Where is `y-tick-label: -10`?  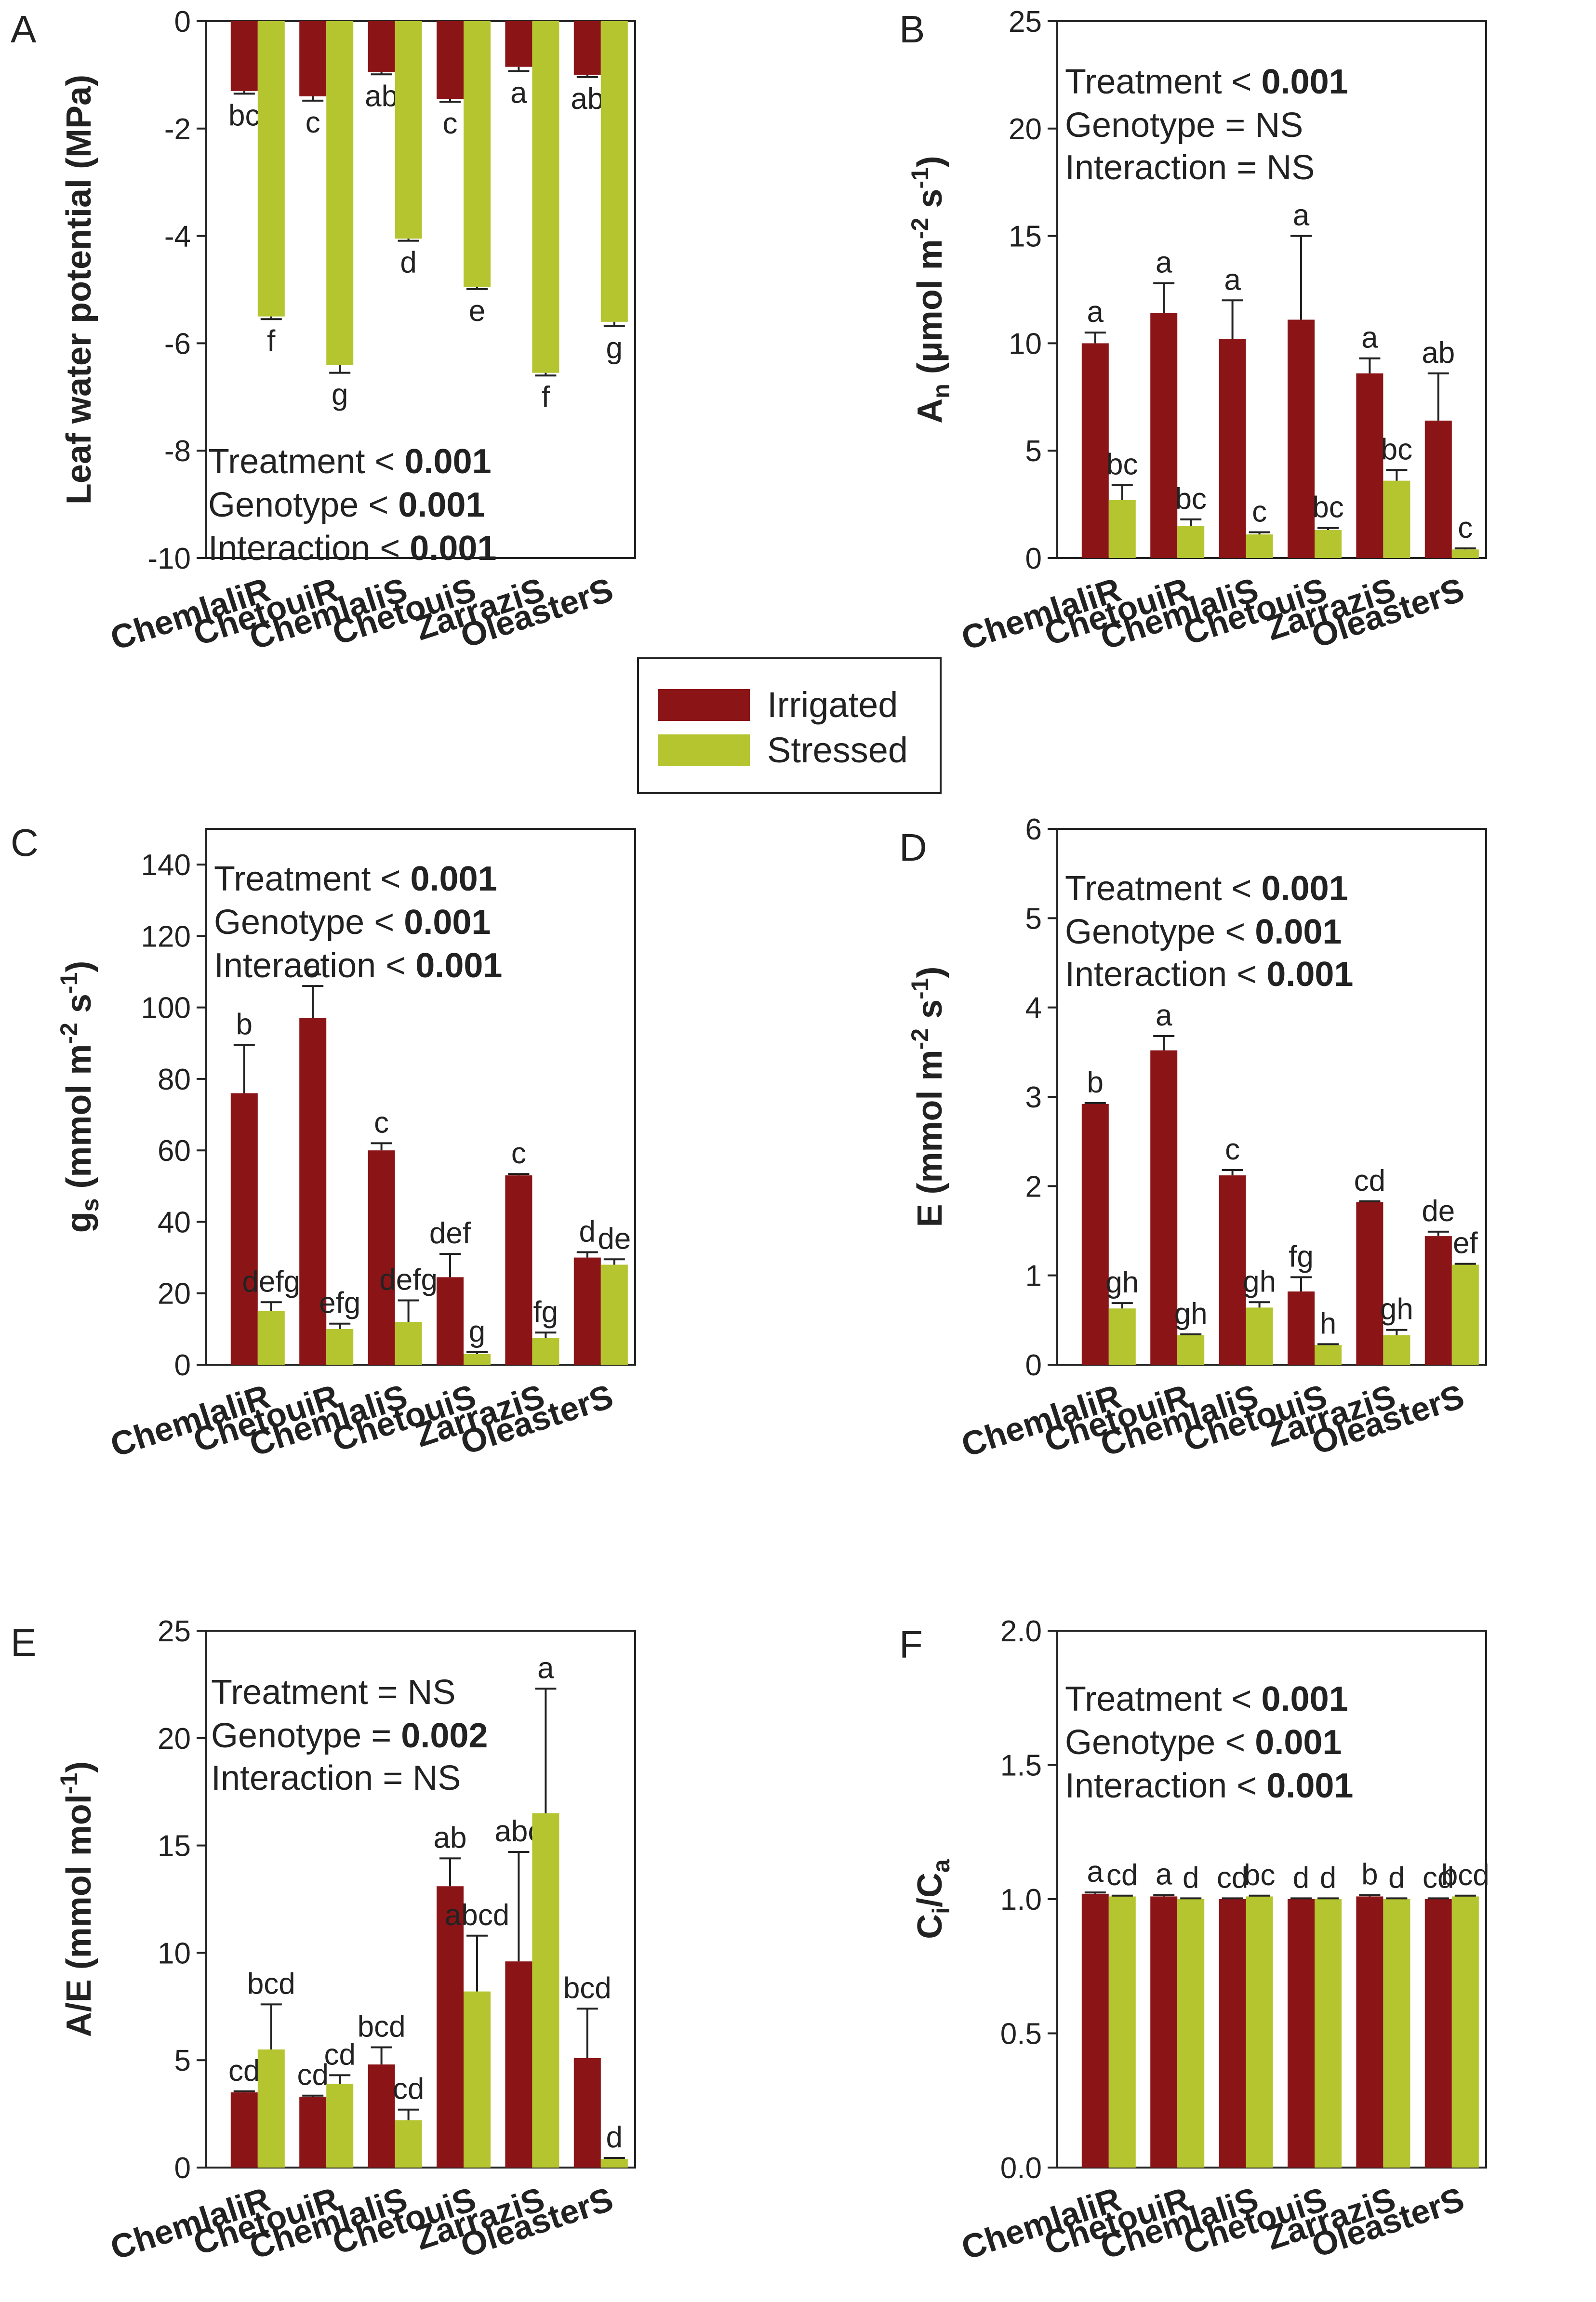 y-tick-label: -10 is located at coordinates (169, 558).